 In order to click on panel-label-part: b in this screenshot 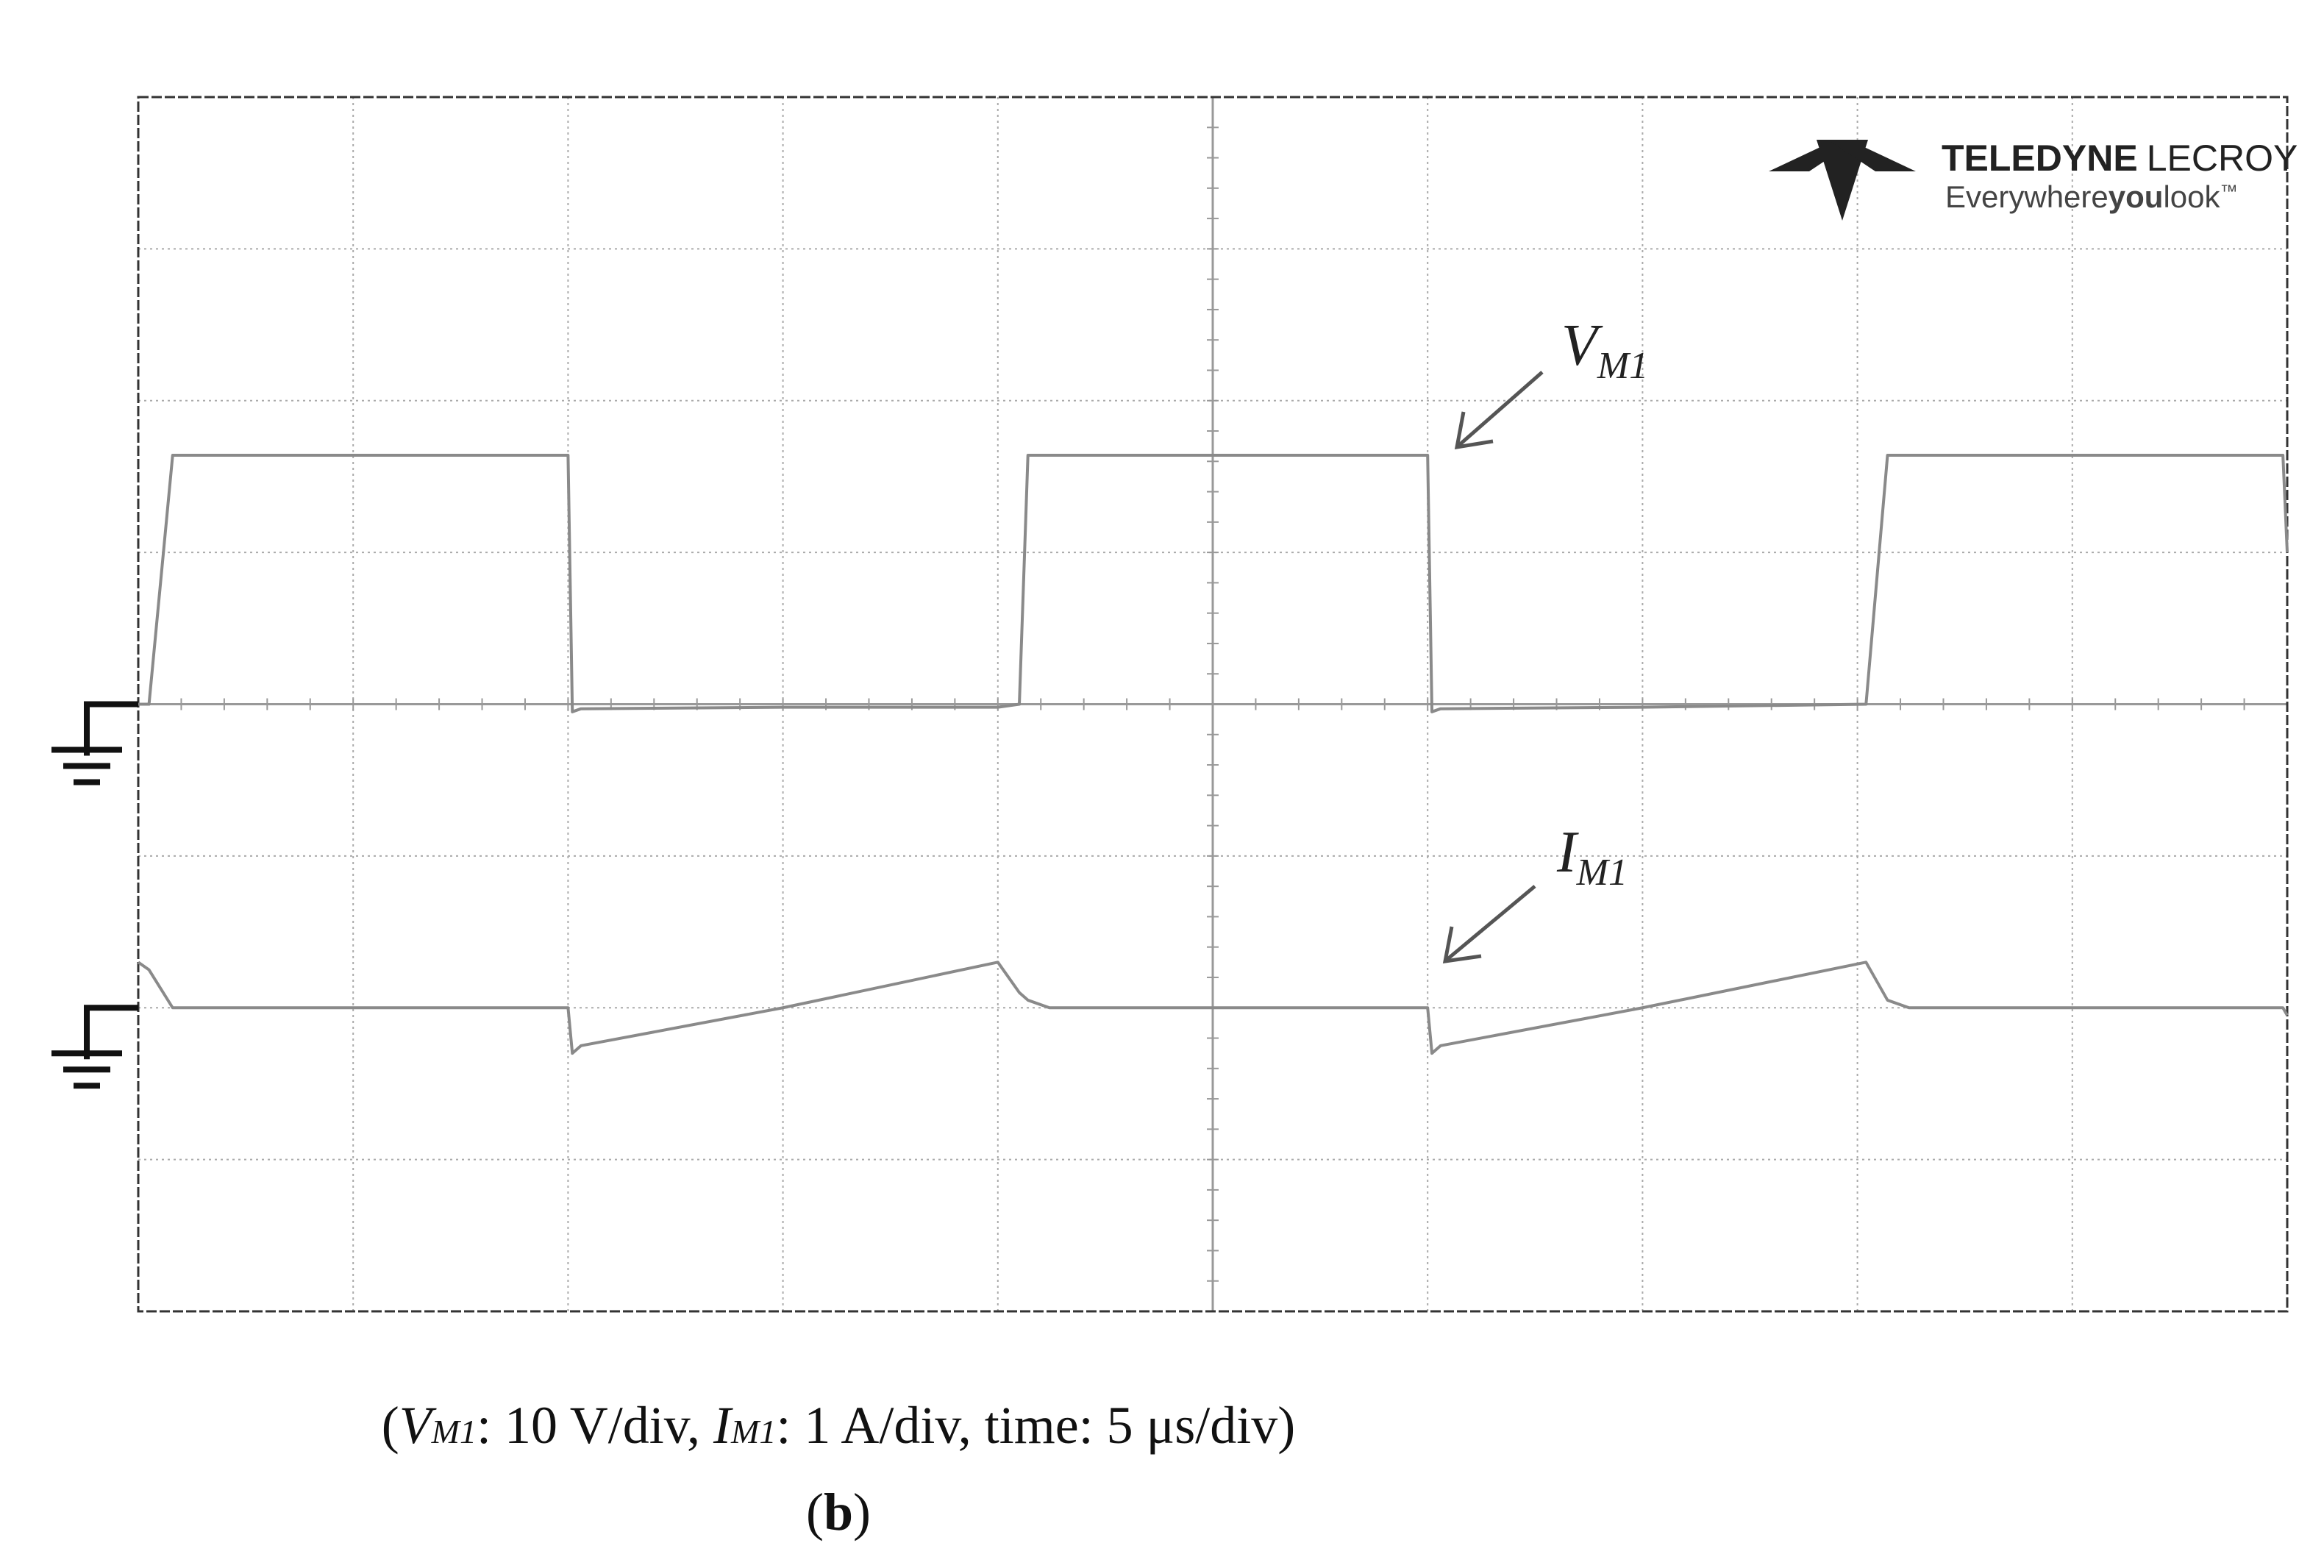, I will do `click(838, 1512)`.